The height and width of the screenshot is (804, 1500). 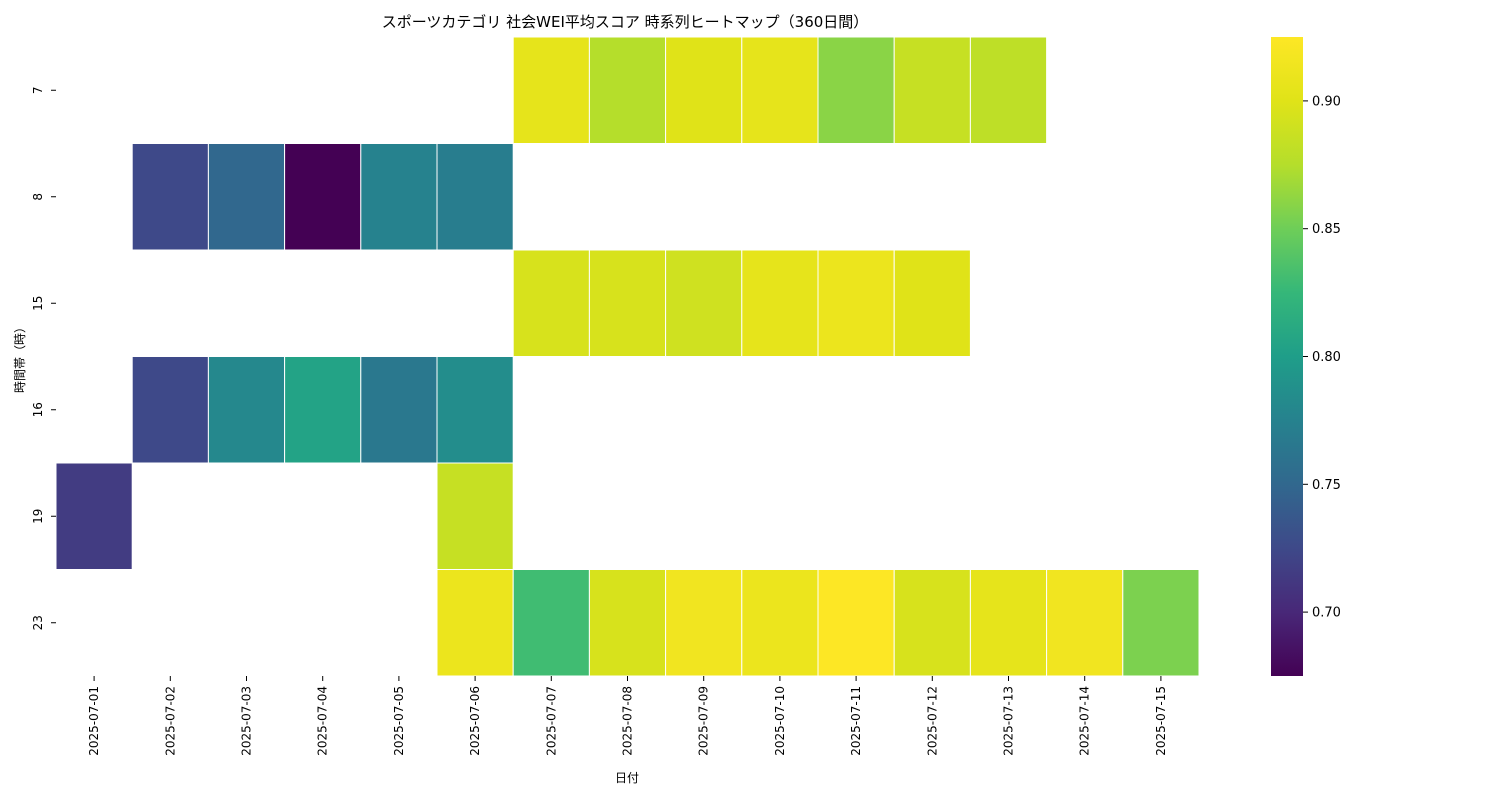 I want to click on chart-title: スポーツカテゴリ 社会WEI平均スコア 時系列ヒートマップ（360日間）, so click(x=625, y=22).